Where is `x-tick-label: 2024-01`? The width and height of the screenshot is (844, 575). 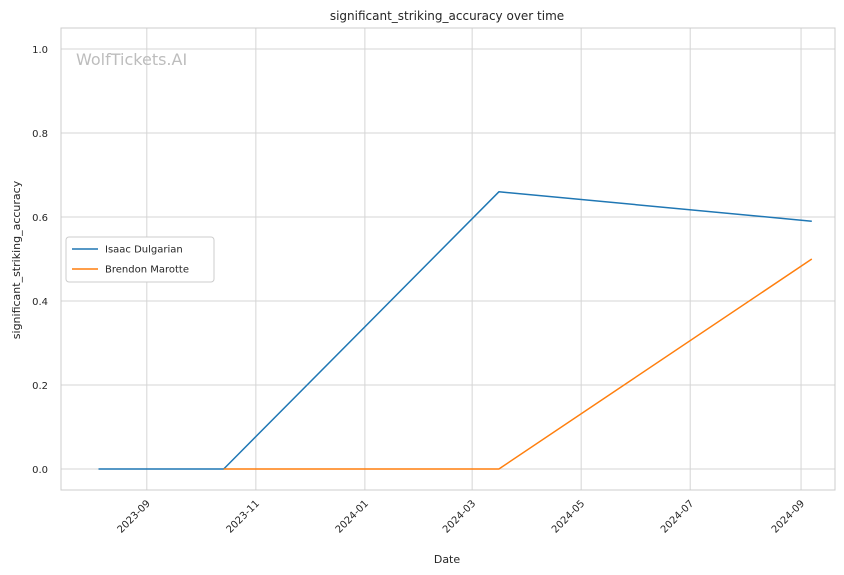 x-tick-label: 2024-01 is located at coordinates (352, 516).